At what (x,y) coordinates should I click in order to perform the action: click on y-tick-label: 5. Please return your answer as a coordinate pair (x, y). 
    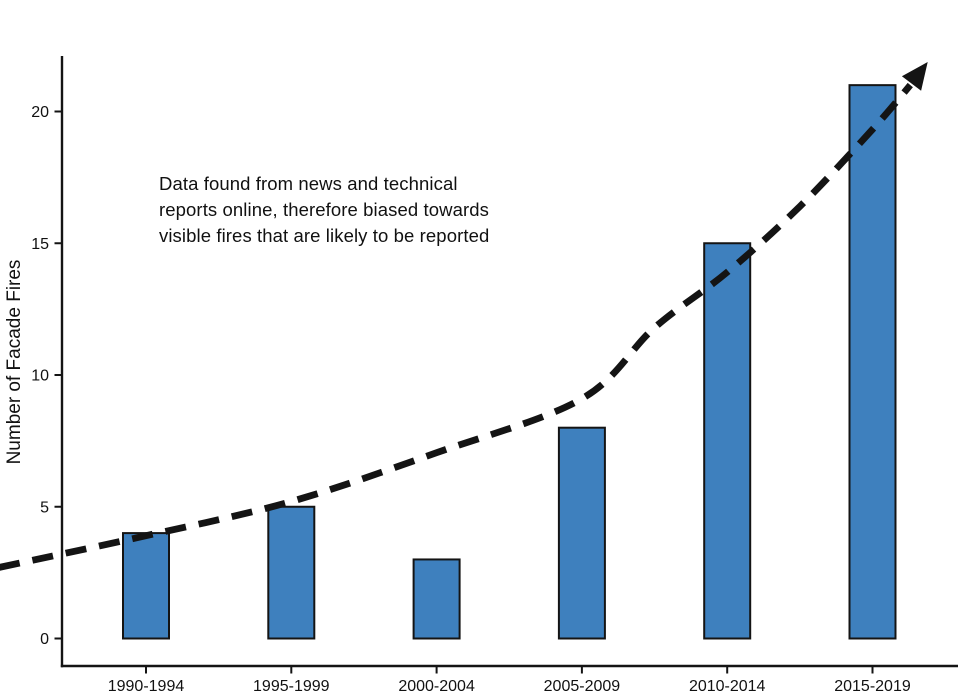
    Looking at the image, I should click on (44, 507).